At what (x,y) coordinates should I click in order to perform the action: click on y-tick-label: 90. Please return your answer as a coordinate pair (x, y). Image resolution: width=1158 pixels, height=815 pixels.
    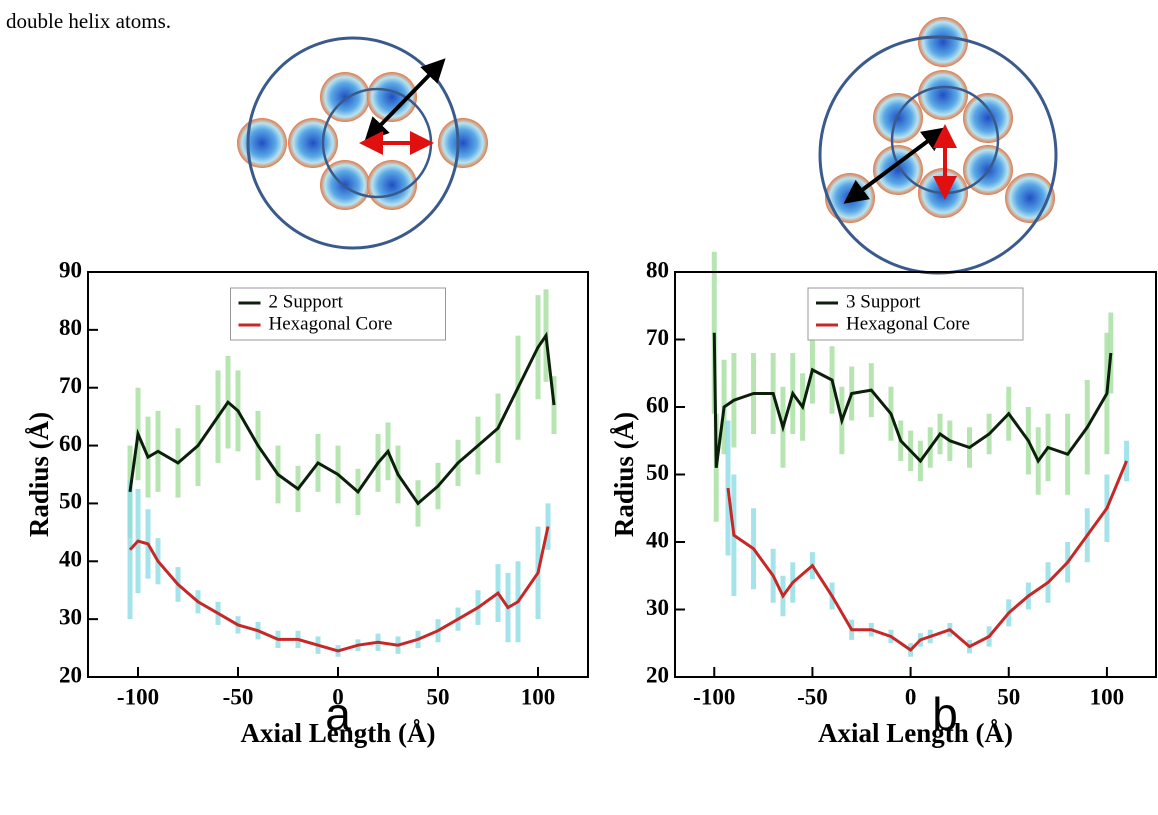
    Looking at the image, I should click on (70, 269).